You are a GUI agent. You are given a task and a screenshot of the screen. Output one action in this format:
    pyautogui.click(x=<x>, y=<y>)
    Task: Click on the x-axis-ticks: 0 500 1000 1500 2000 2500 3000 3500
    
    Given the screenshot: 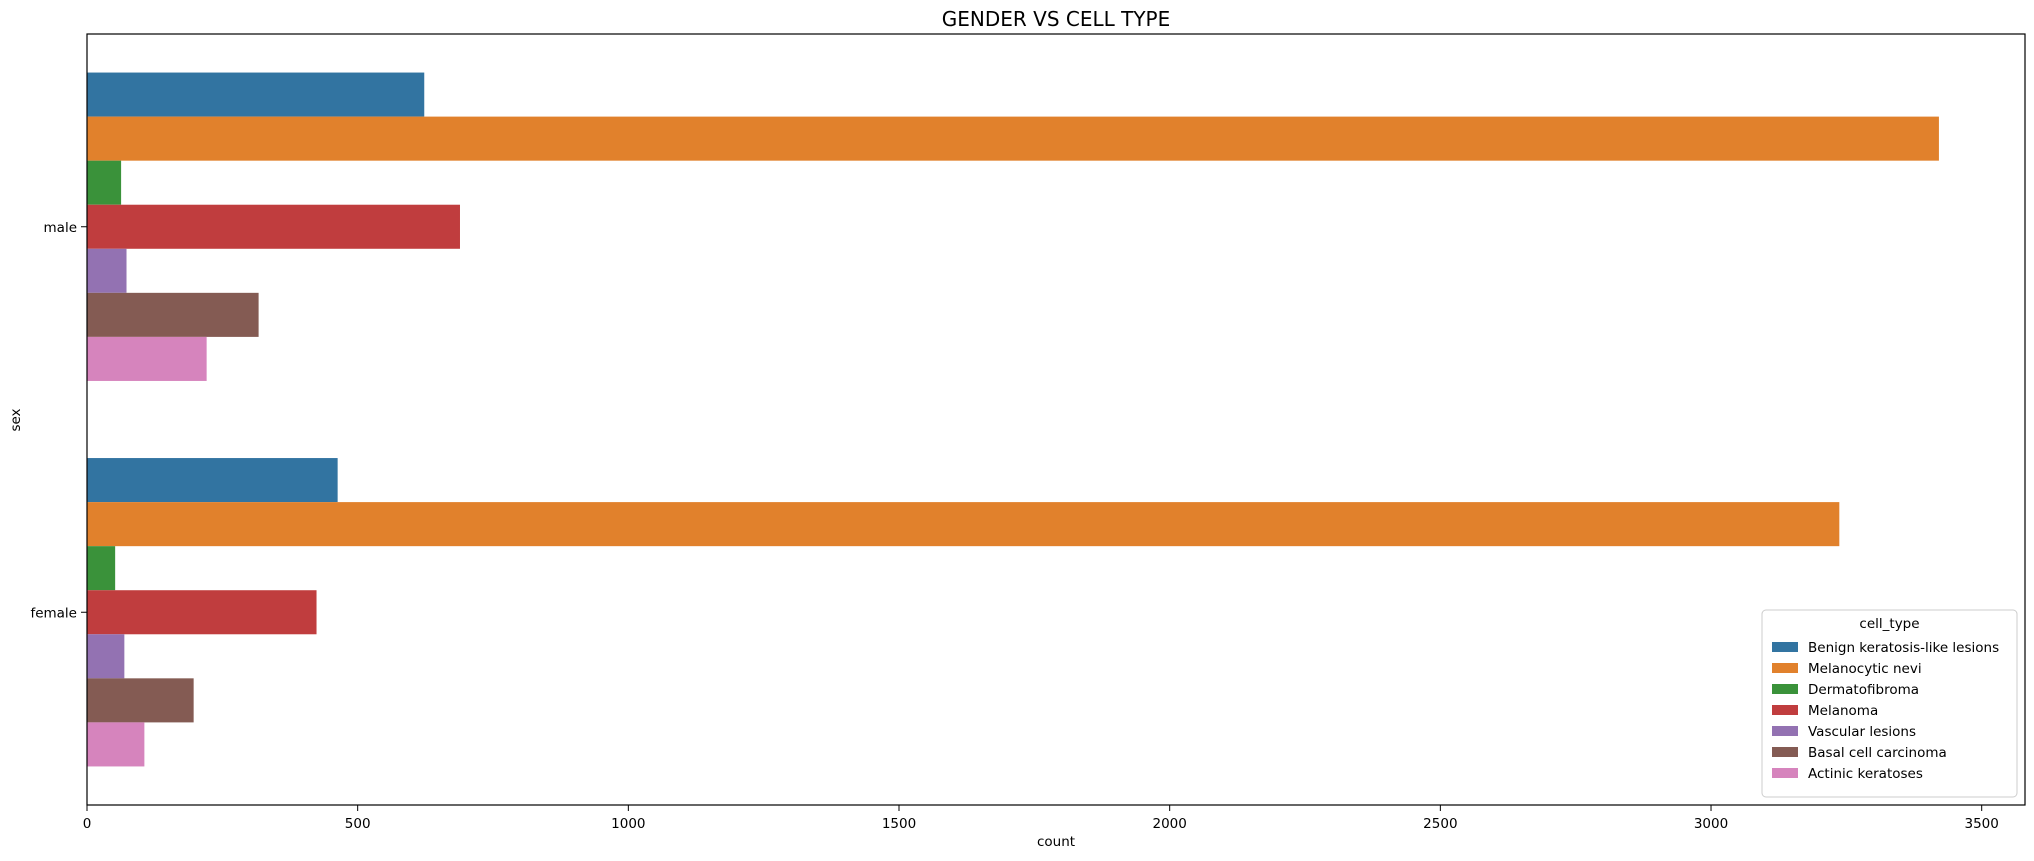 What is the action you would take?
    pyautogui.click(x=1041, y=818)
    